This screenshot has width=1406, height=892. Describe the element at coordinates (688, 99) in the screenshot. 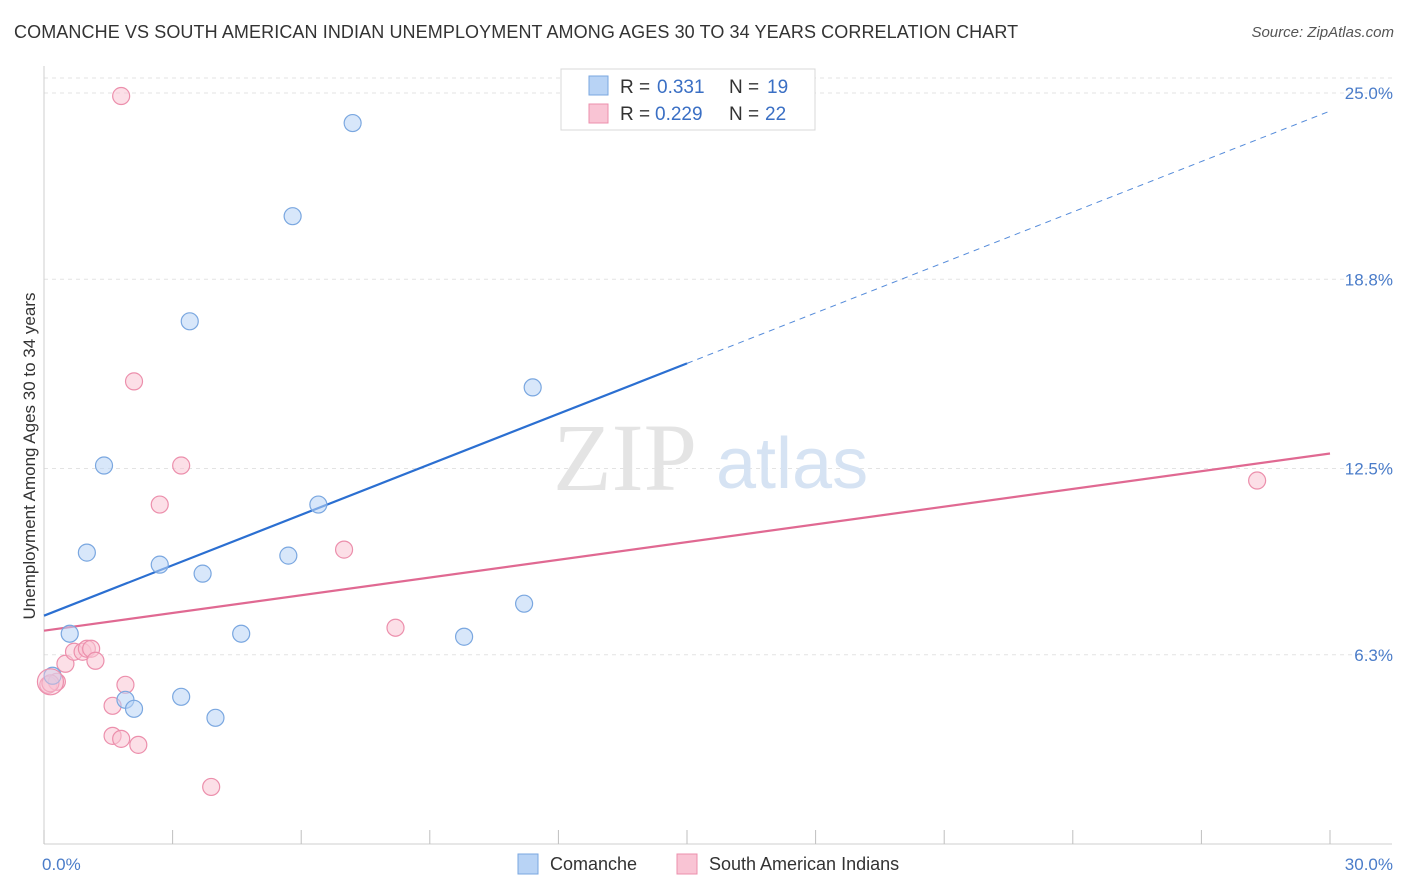

I see `legend-box: R = 0.331 N = 19 R = 0.229 N = 22` at that location.